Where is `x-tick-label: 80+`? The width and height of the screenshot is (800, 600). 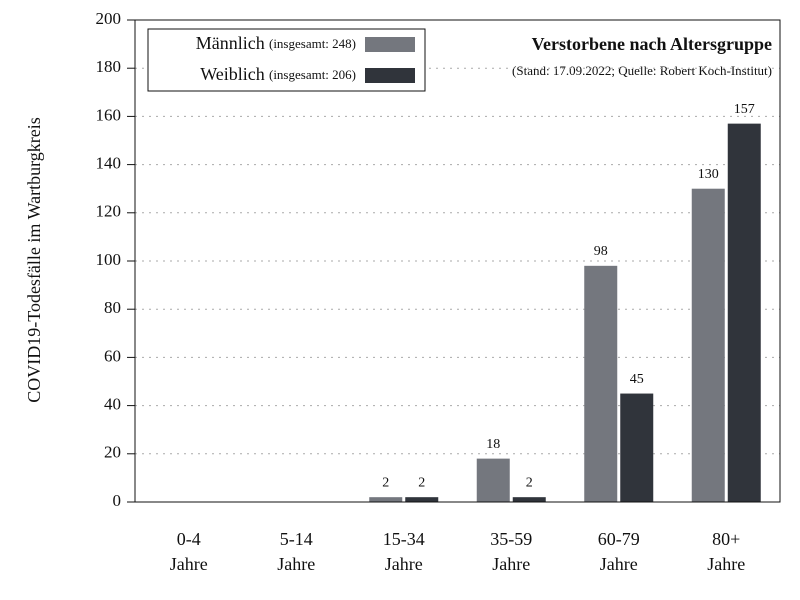
x-tick-label: 80+ is located at coordinates (726, 539).